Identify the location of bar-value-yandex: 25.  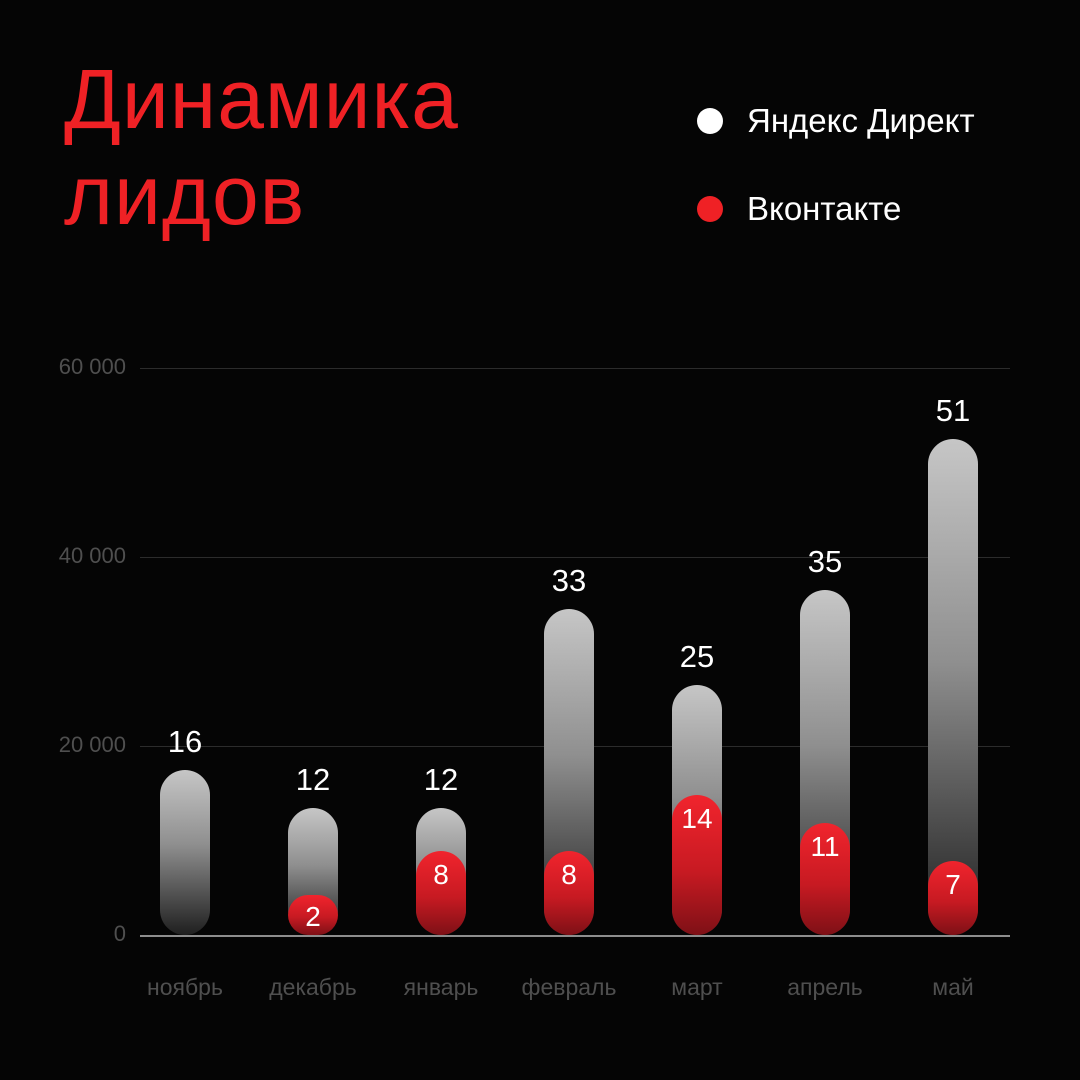
(697, 656).